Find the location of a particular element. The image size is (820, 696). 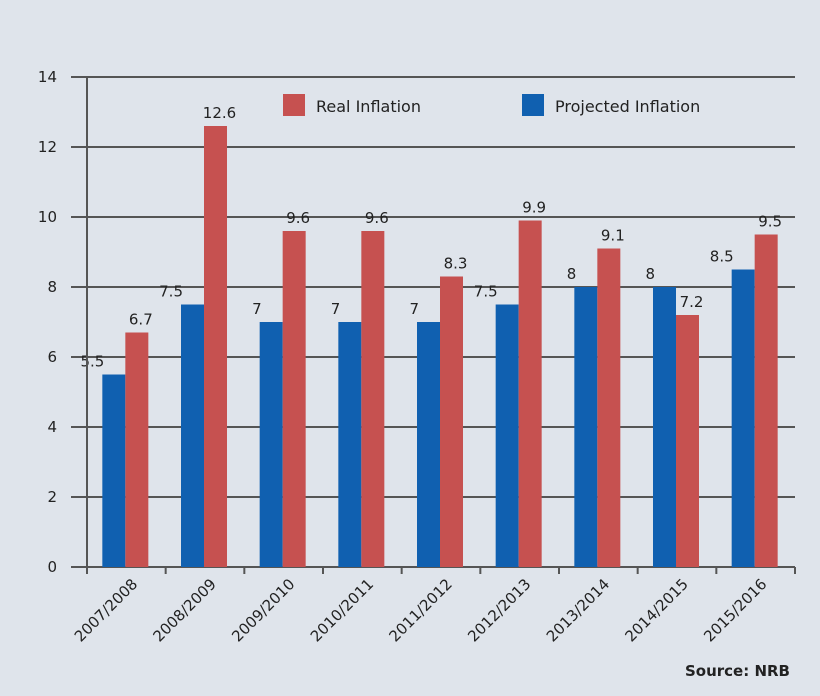

y-tick-label: 6 is located at coordinates (52, 357).